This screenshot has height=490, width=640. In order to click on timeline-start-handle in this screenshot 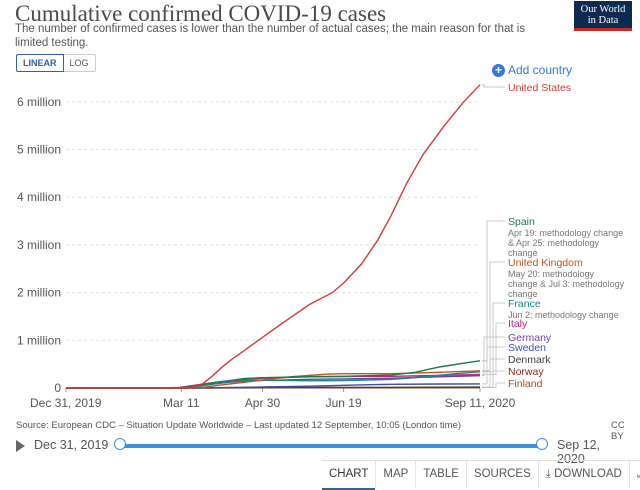, I will do `click(120, 444)`.